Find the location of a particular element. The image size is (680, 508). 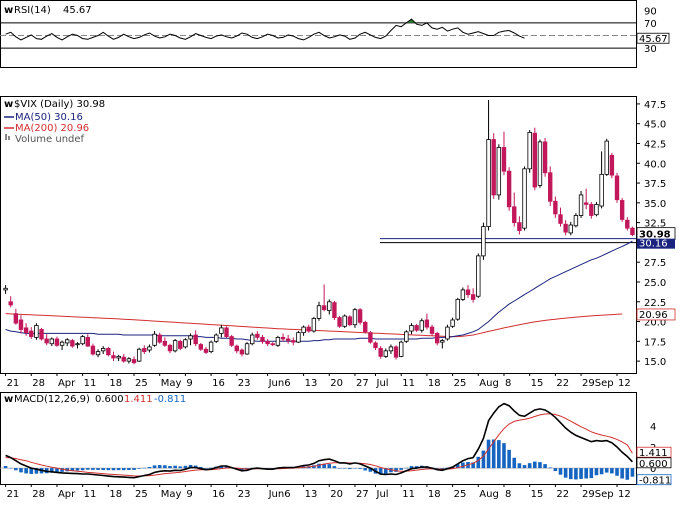

hist-marker: -0.811 is located at coordinates (655, 481).